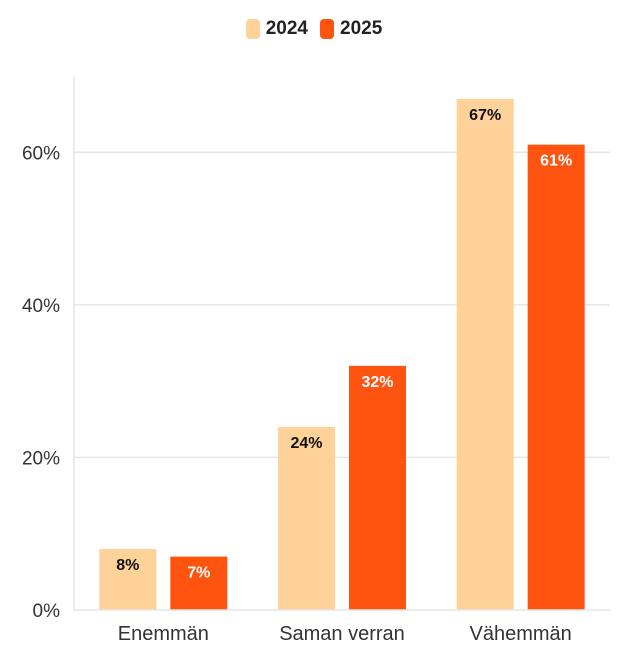 This screenshot has width=628, height=662. I want to click on data-label: 67%, so click(485, 115).